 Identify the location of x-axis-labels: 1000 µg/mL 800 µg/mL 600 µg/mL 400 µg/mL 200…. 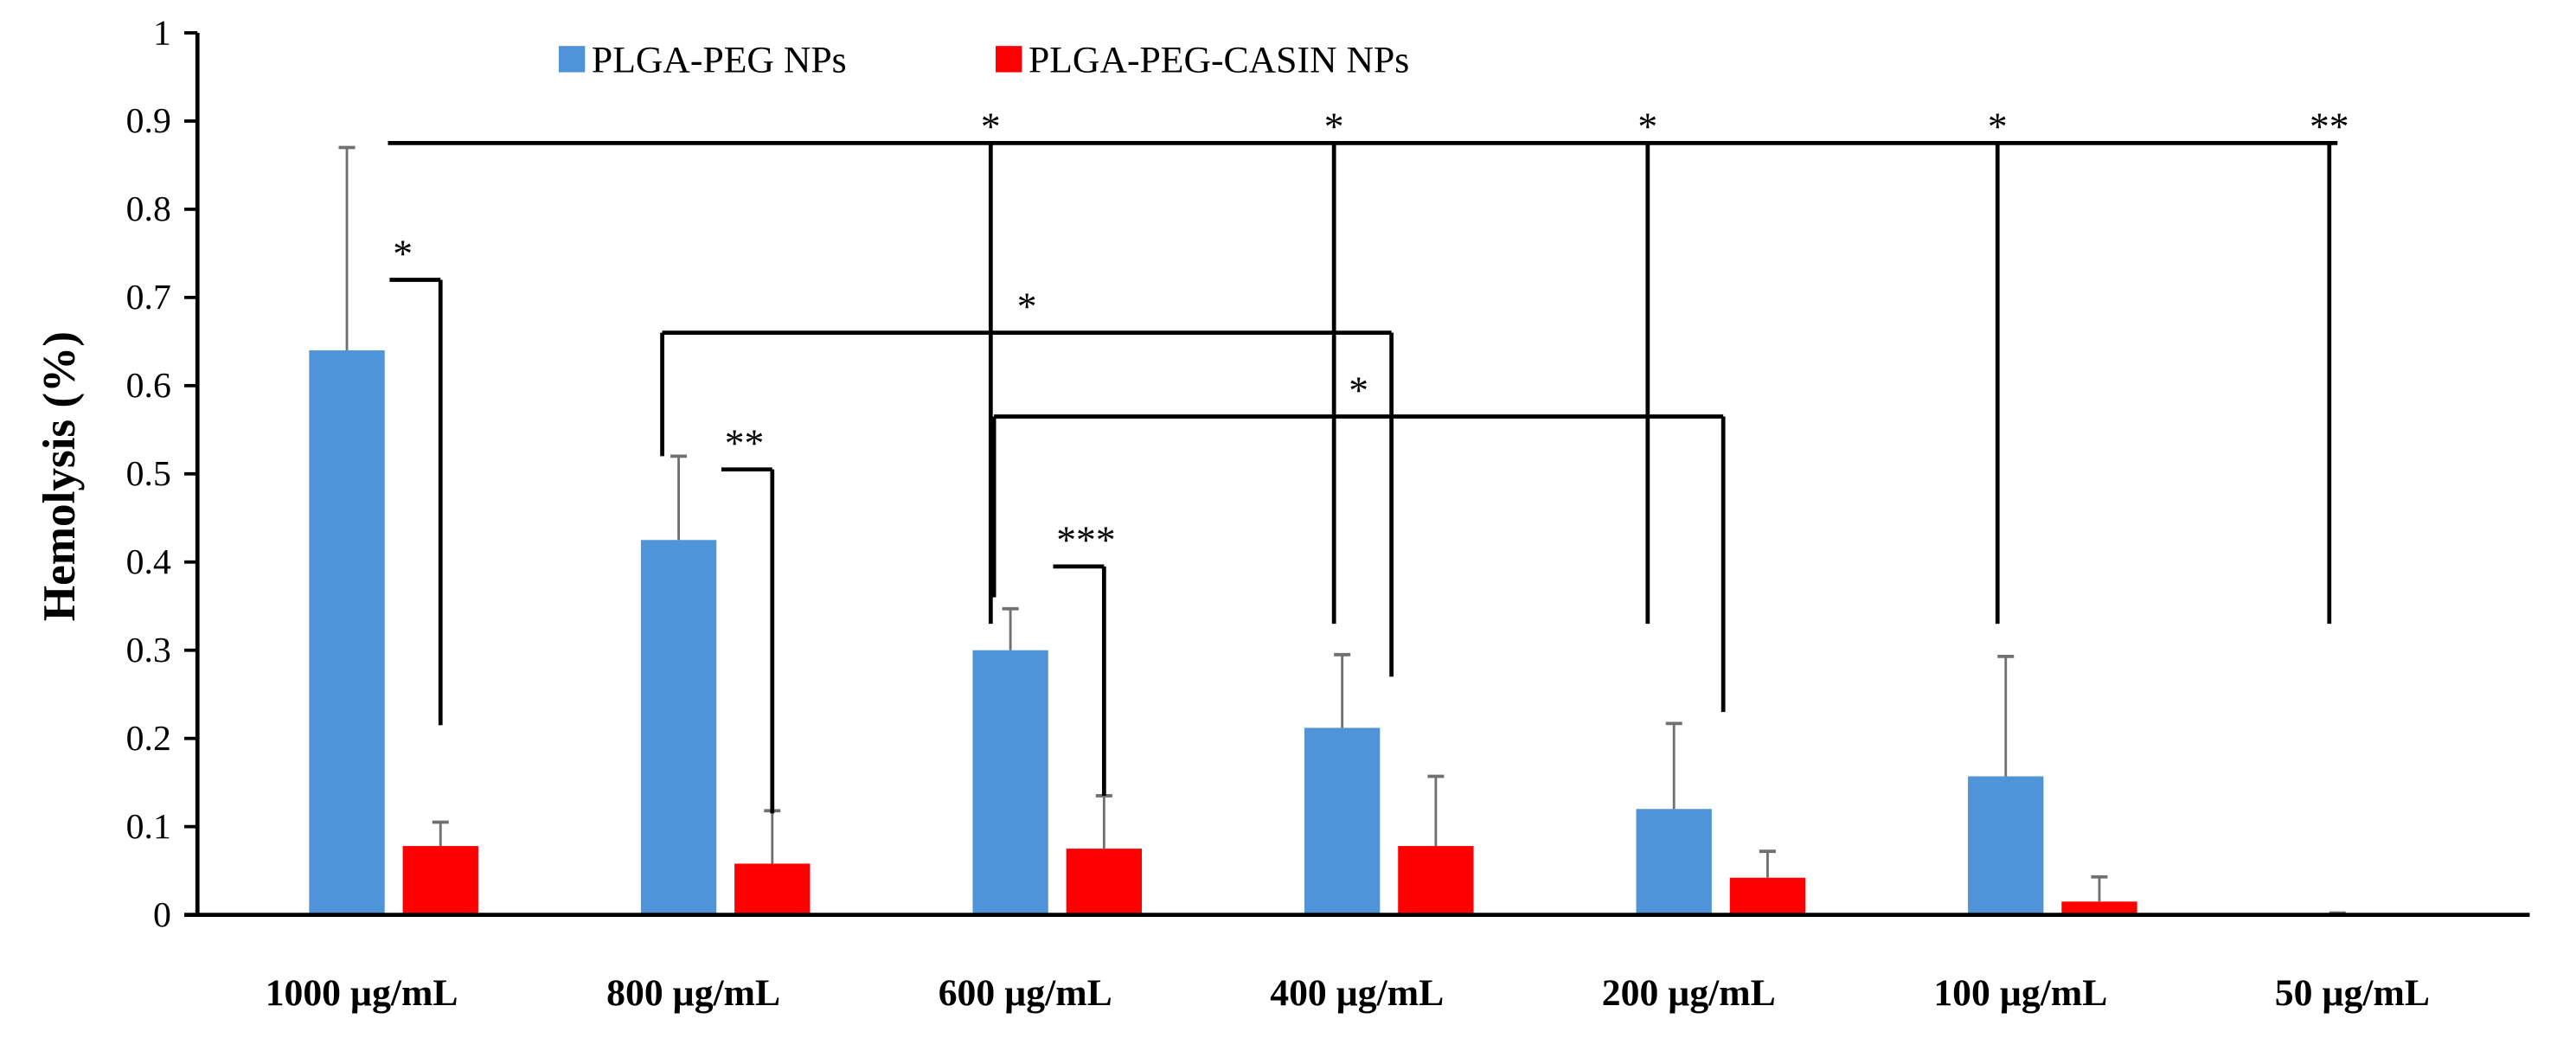
(1348, 993).